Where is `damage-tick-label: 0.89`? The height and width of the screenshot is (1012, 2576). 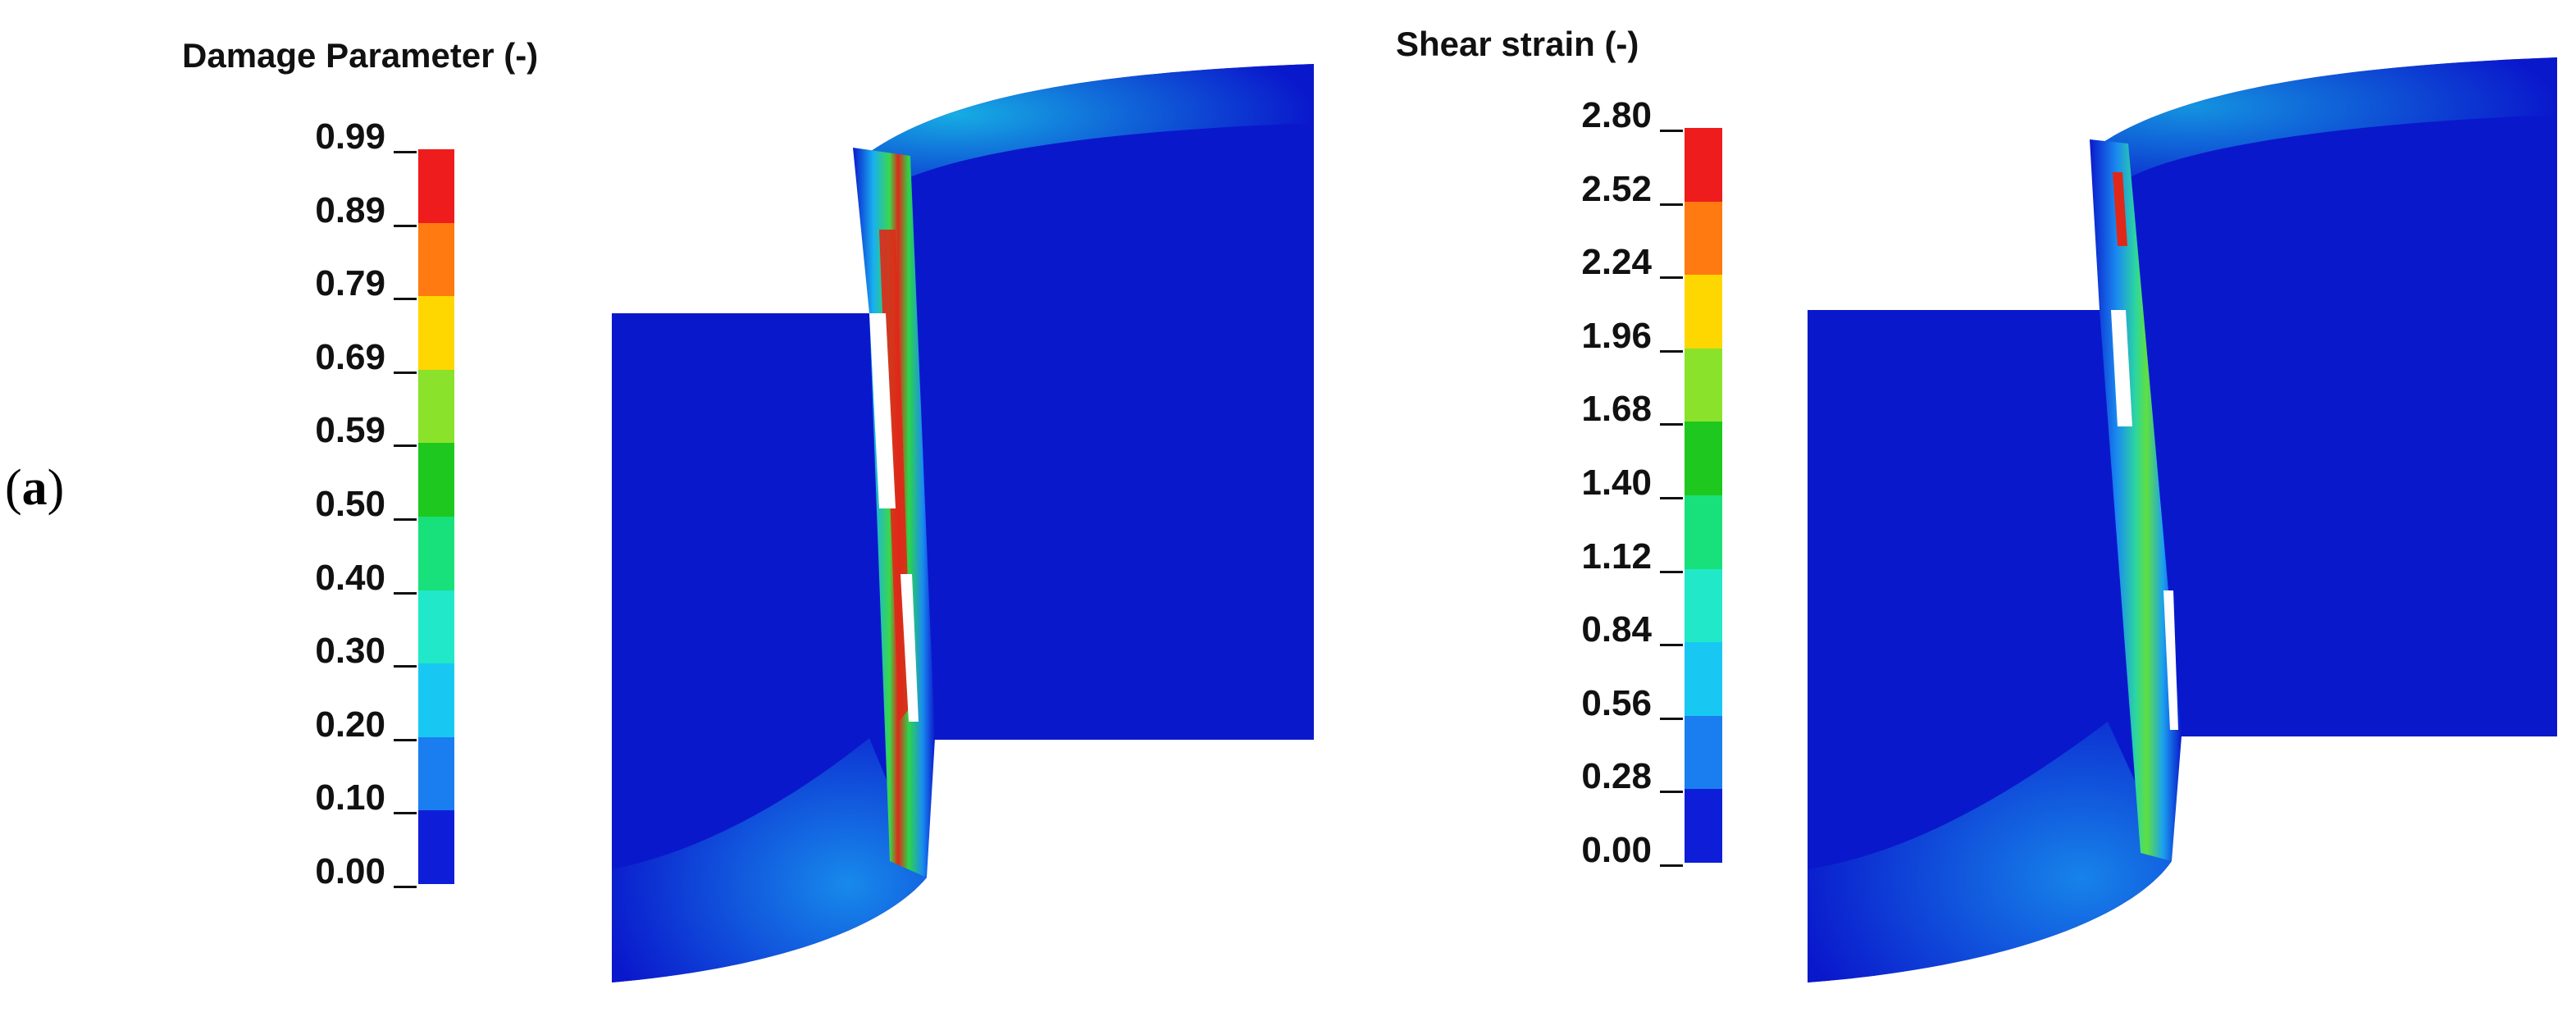 damage-tick-label: 0.89 is located at coordinates (350, 209).